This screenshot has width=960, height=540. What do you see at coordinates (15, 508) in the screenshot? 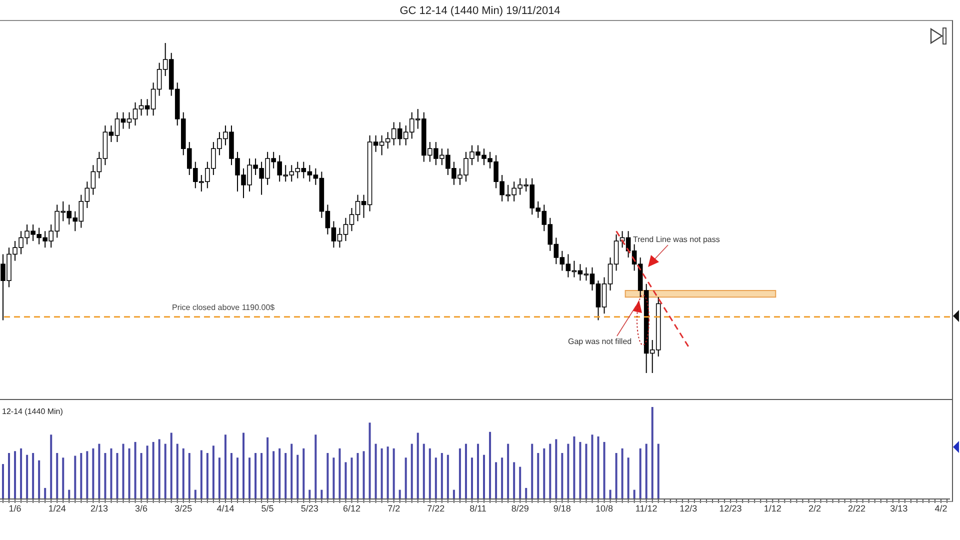
I see `x-tick-label: 1/6` at bounding box center [15, 508].